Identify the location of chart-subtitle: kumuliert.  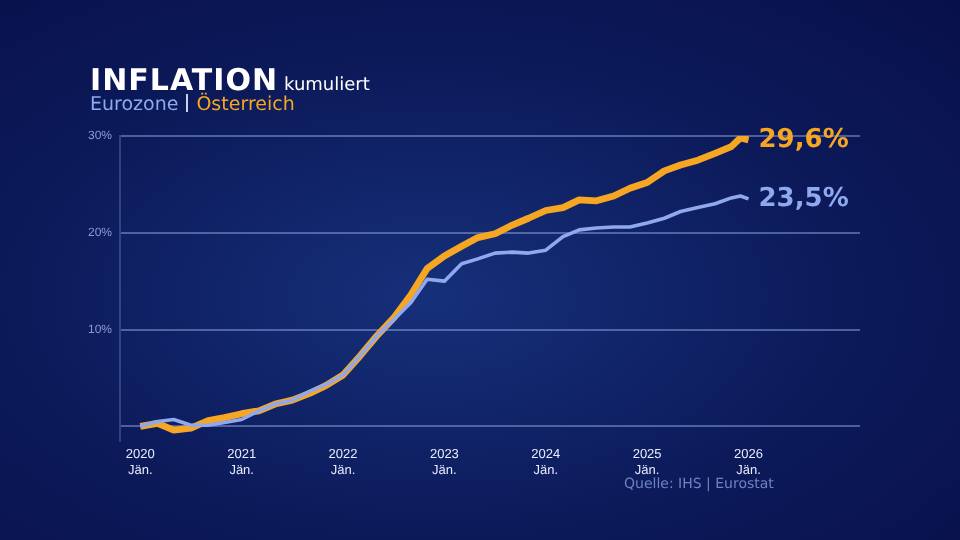
(327, 86).